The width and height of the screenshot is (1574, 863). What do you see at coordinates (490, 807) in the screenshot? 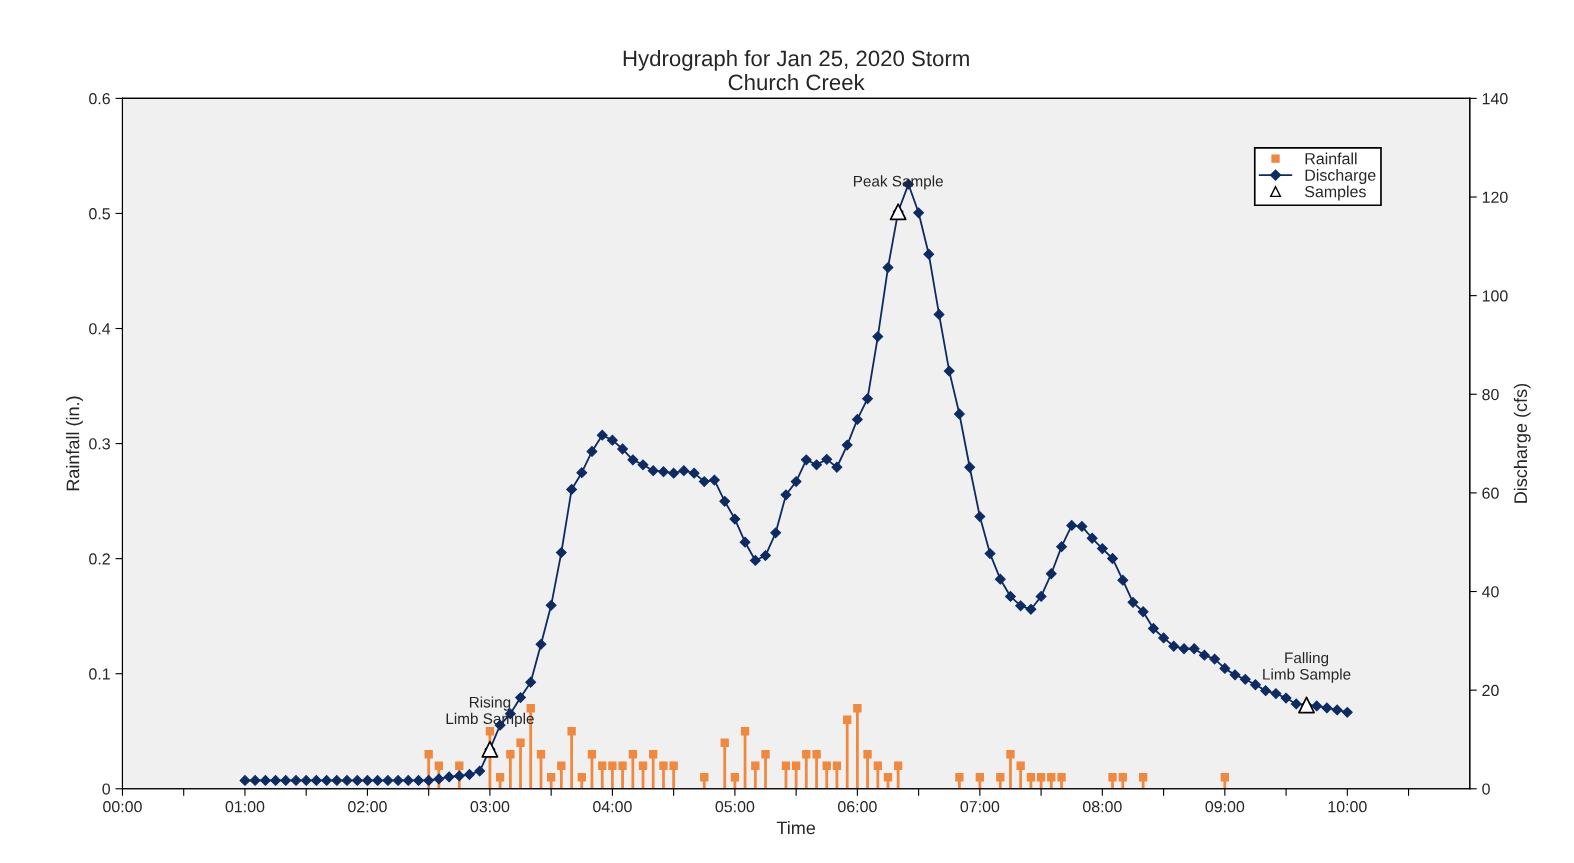
I see `x-tick-label: 03:00` at bounding box center [490, 807].